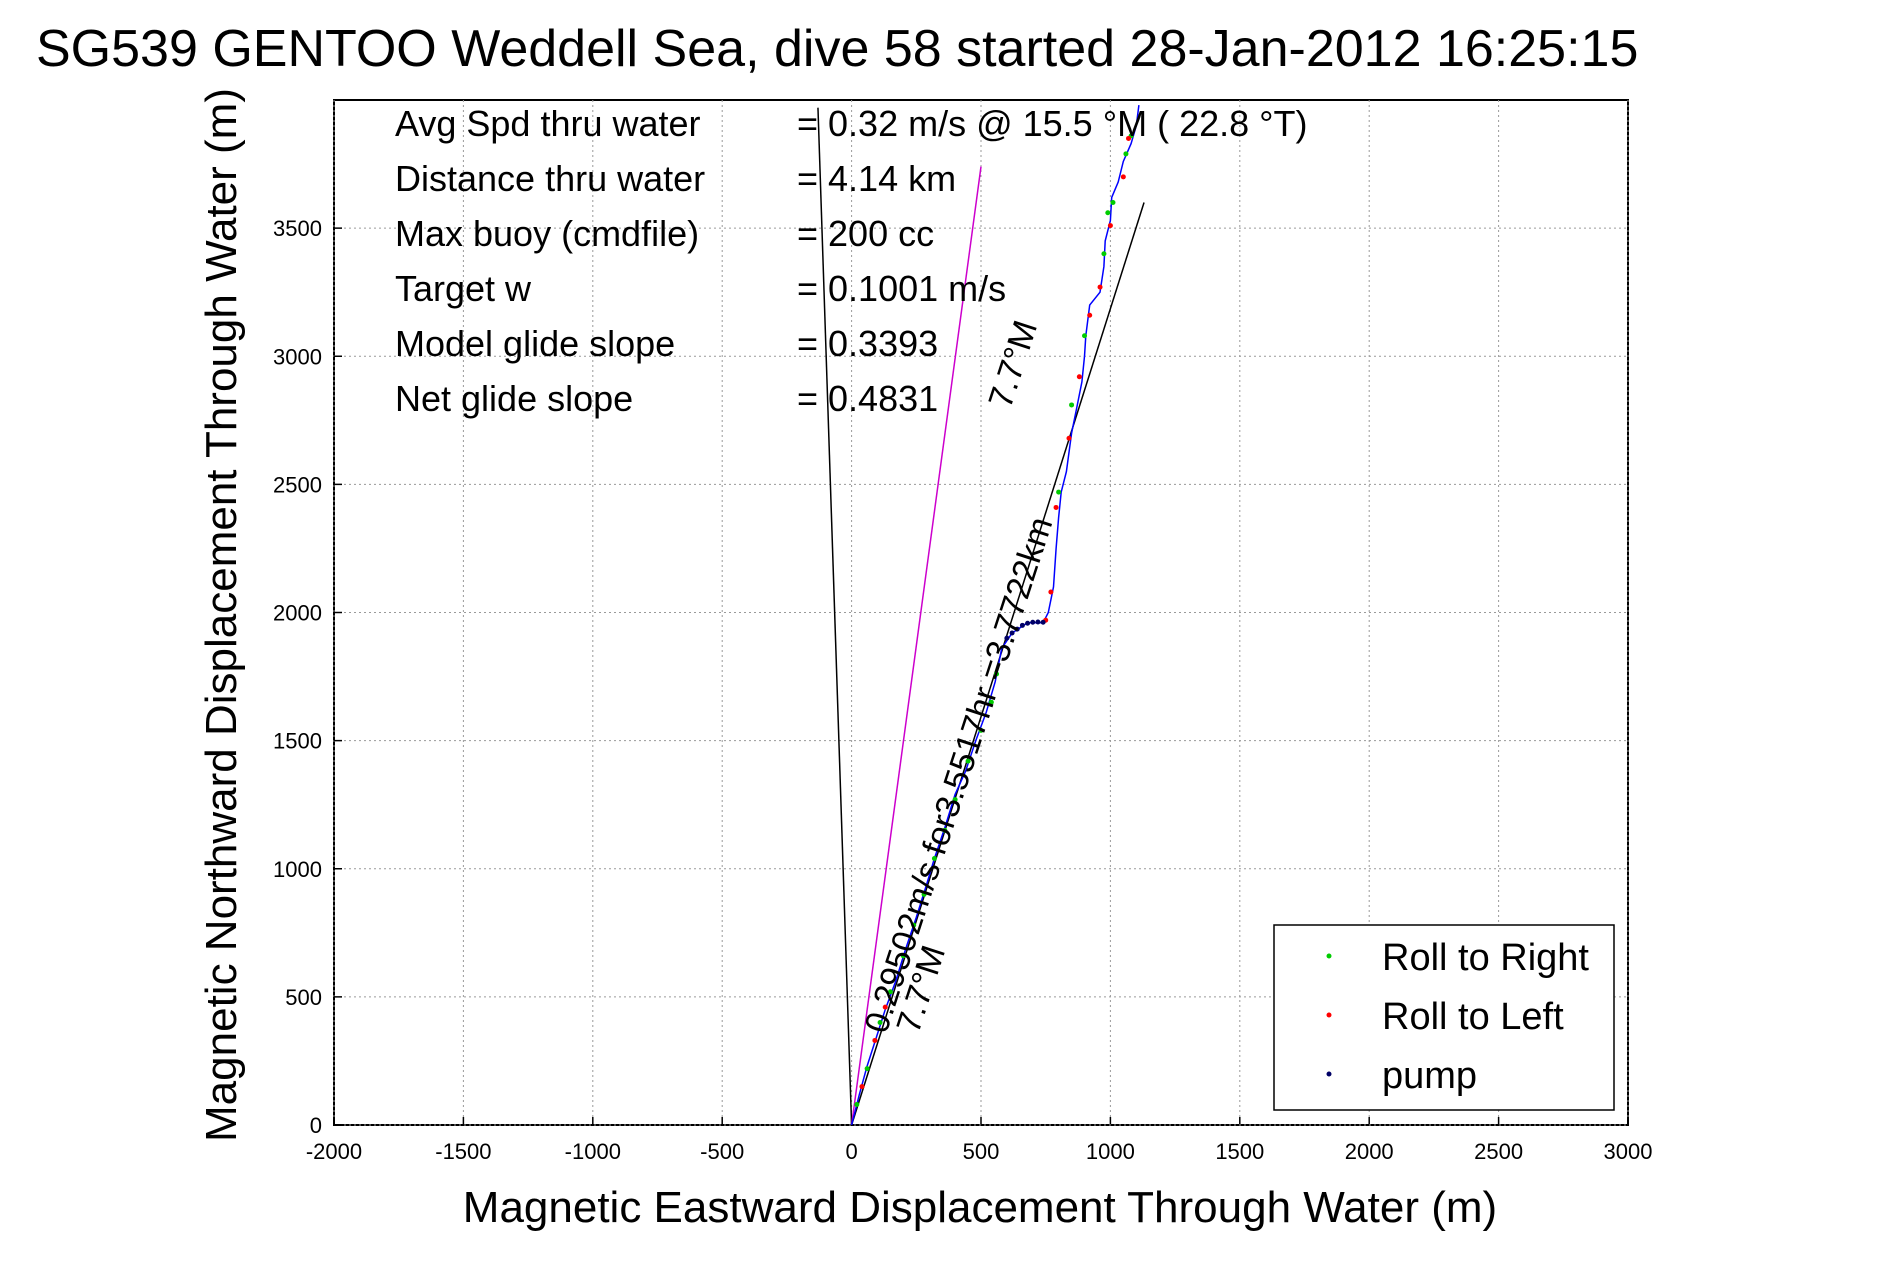 The height and width of the screenshot is (1262, 1891). Describe the element at coordinates (547, 233) in the screenshot. I see `annotation-label: Max buoy (cmdfile)` at that location.